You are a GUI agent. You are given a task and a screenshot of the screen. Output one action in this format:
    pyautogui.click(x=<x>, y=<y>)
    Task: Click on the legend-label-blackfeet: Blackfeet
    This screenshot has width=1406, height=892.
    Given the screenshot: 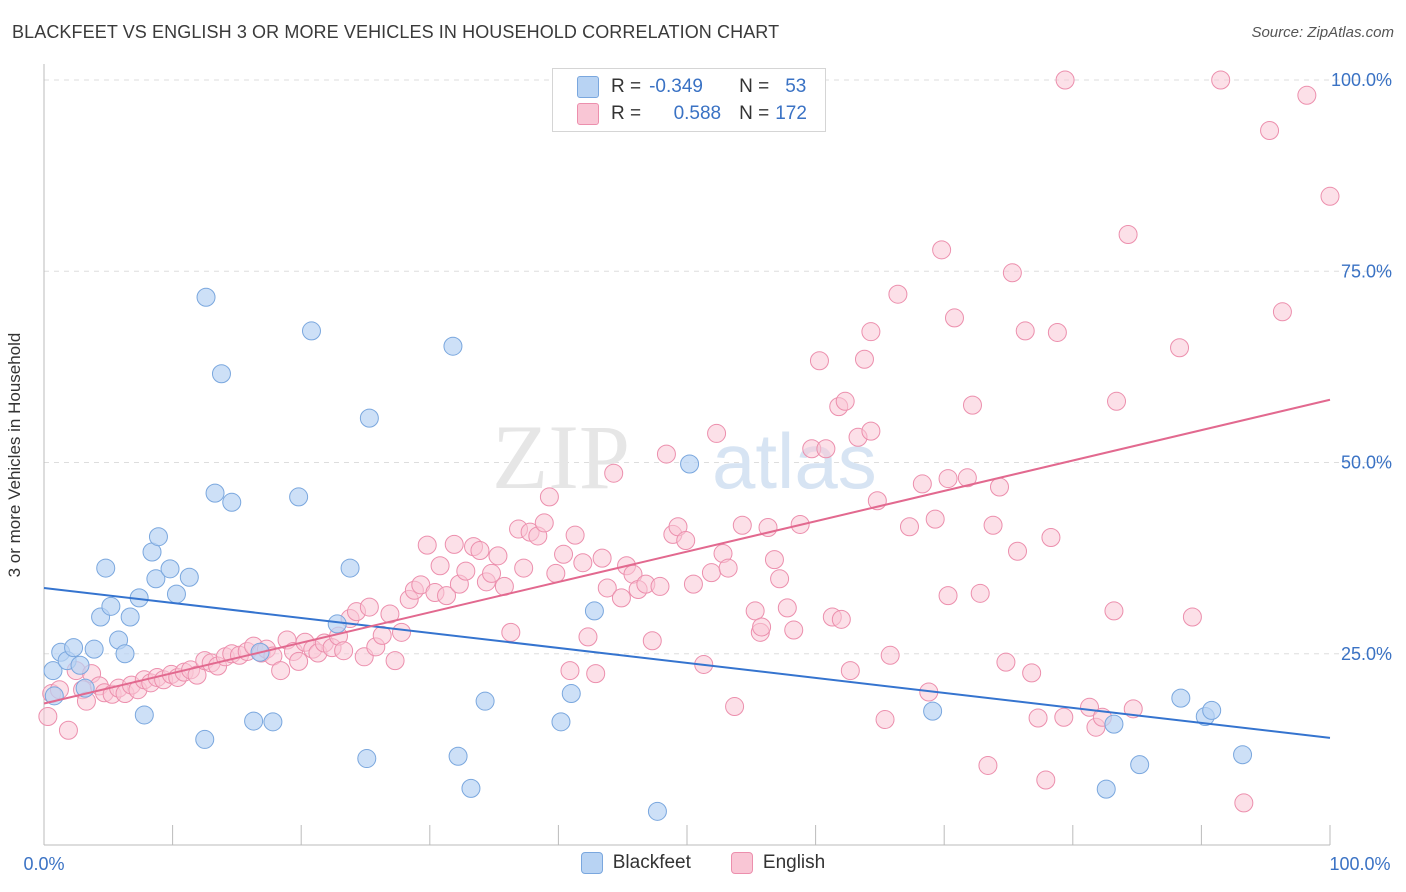 What is the action you would take?
    pyautogui.click(x=651, y=862)
    